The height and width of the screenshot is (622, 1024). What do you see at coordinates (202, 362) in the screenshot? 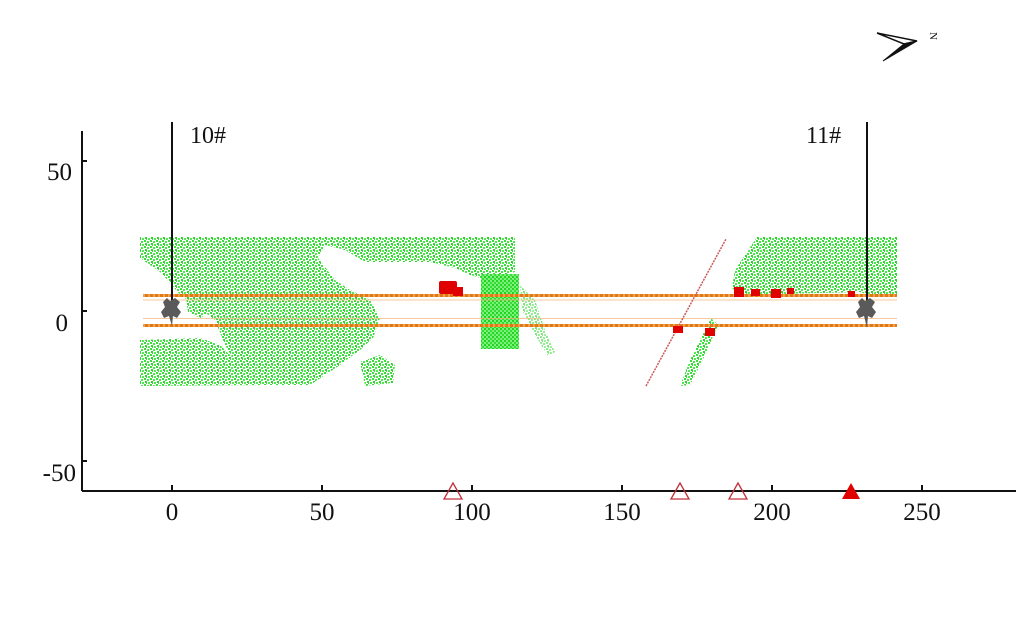
I see `vegetation-left-lower` at bounding box center [202, 362].